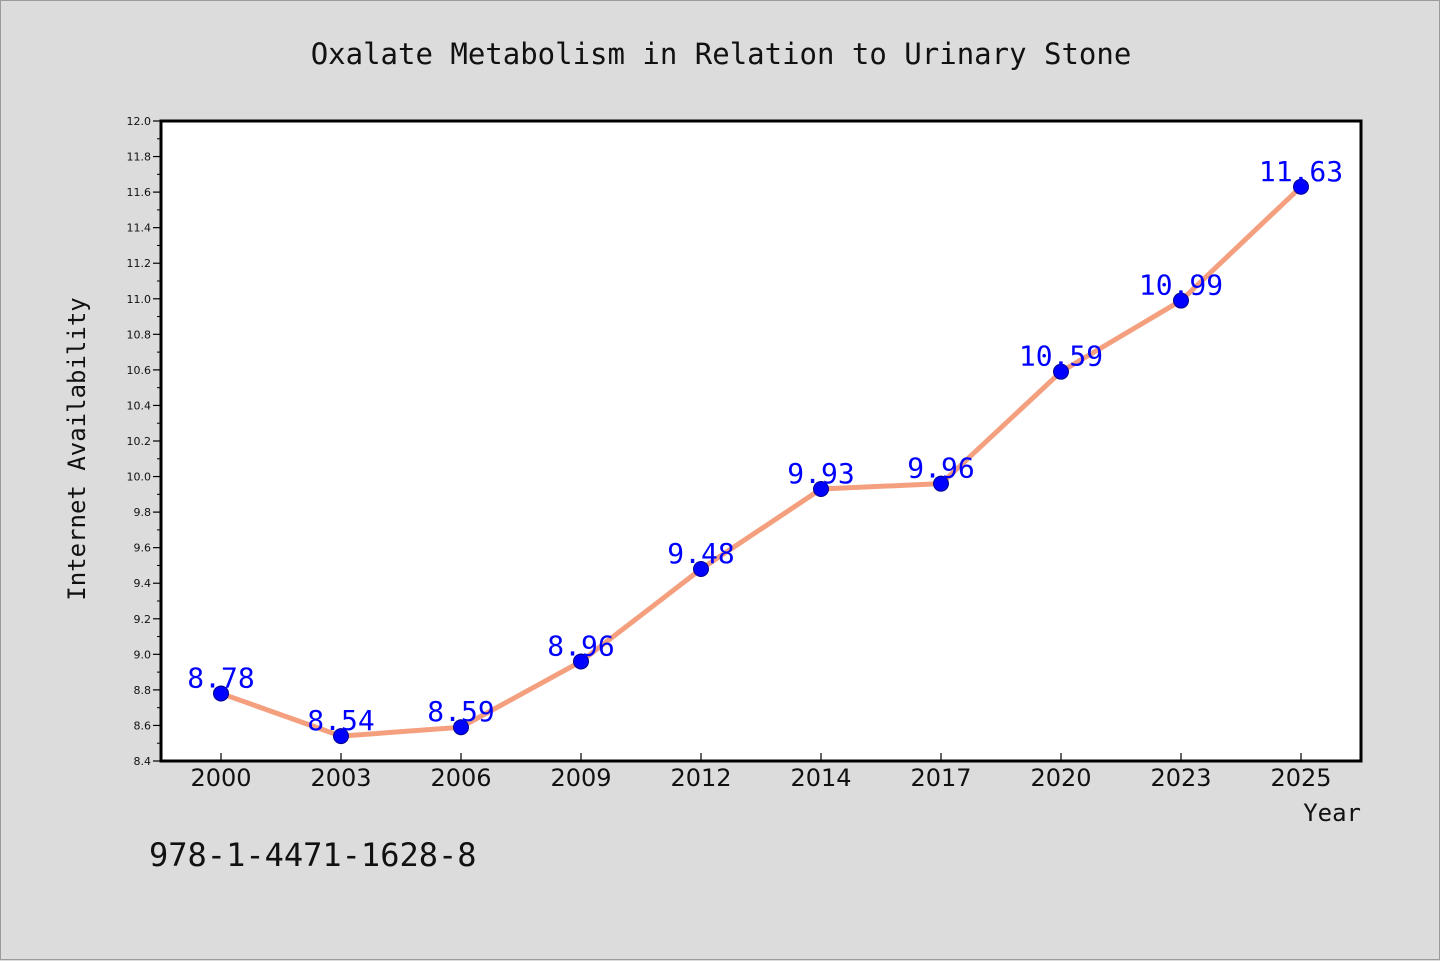  I want to click on y-tick-label: 11.2, so click(139, 263).